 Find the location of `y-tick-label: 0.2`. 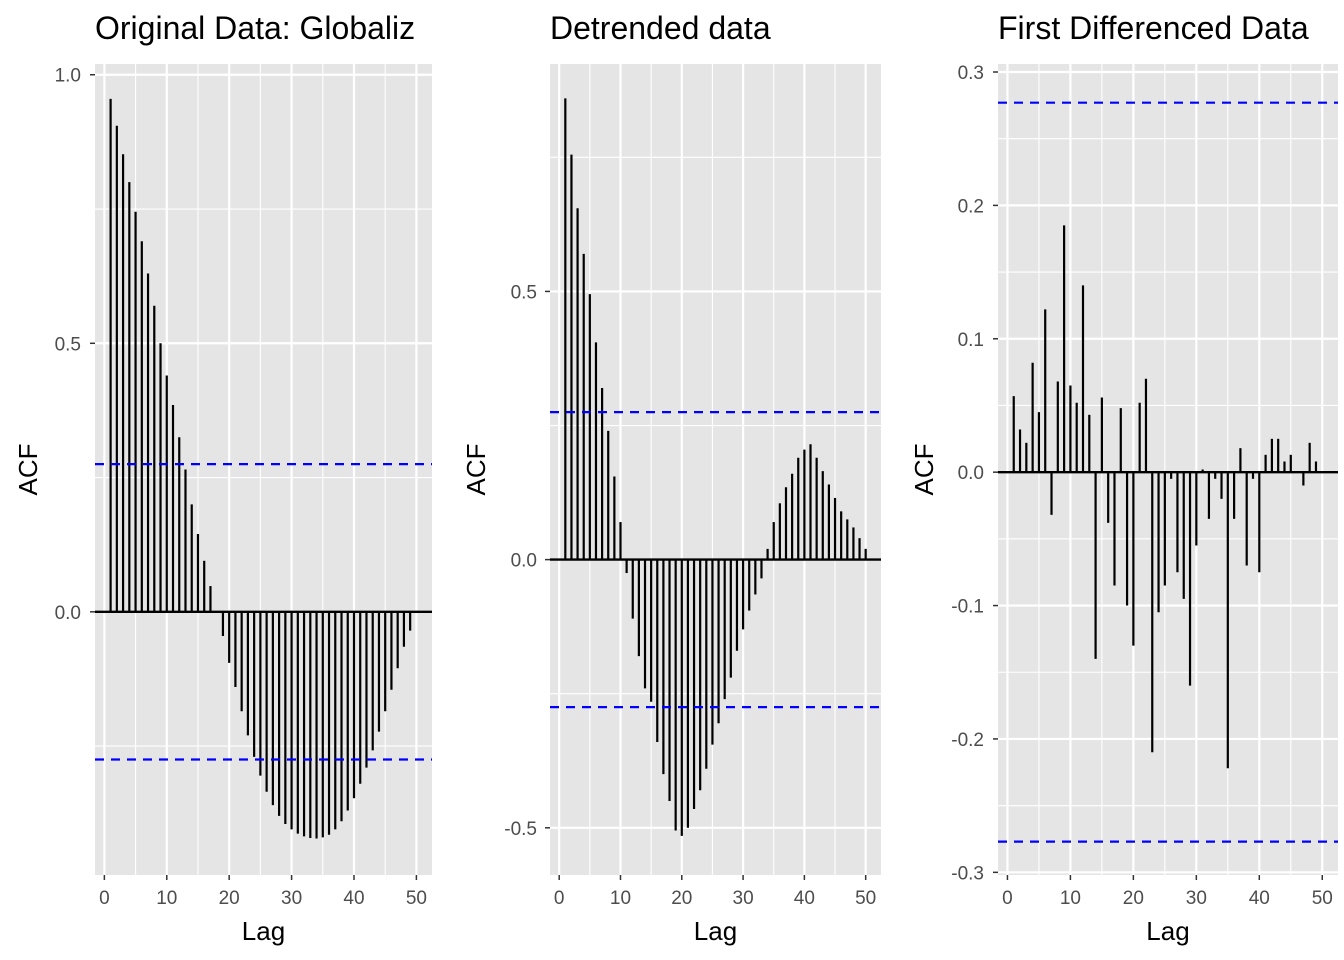

y-tick-label: 0.2 is located at coordinates (971, 206).